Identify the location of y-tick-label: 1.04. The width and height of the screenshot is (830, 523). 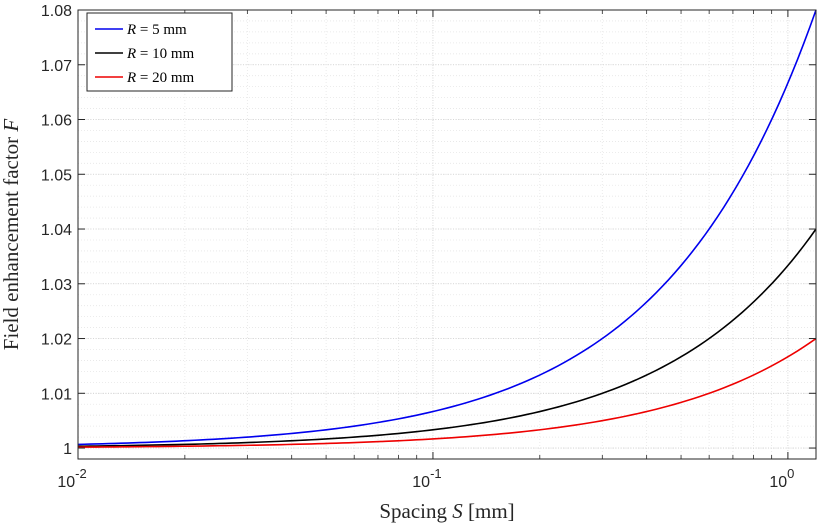
(56, 230).